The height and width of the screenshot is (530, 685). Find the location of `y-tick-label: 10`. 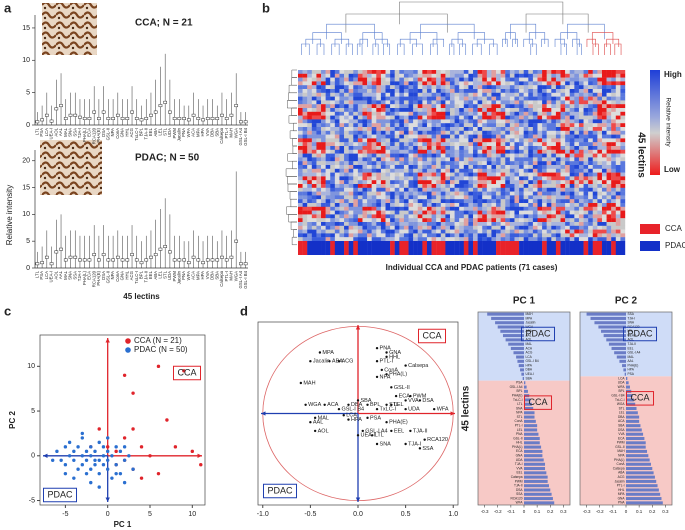

y-tick-label: 10 is located at coordinates (26, 60).